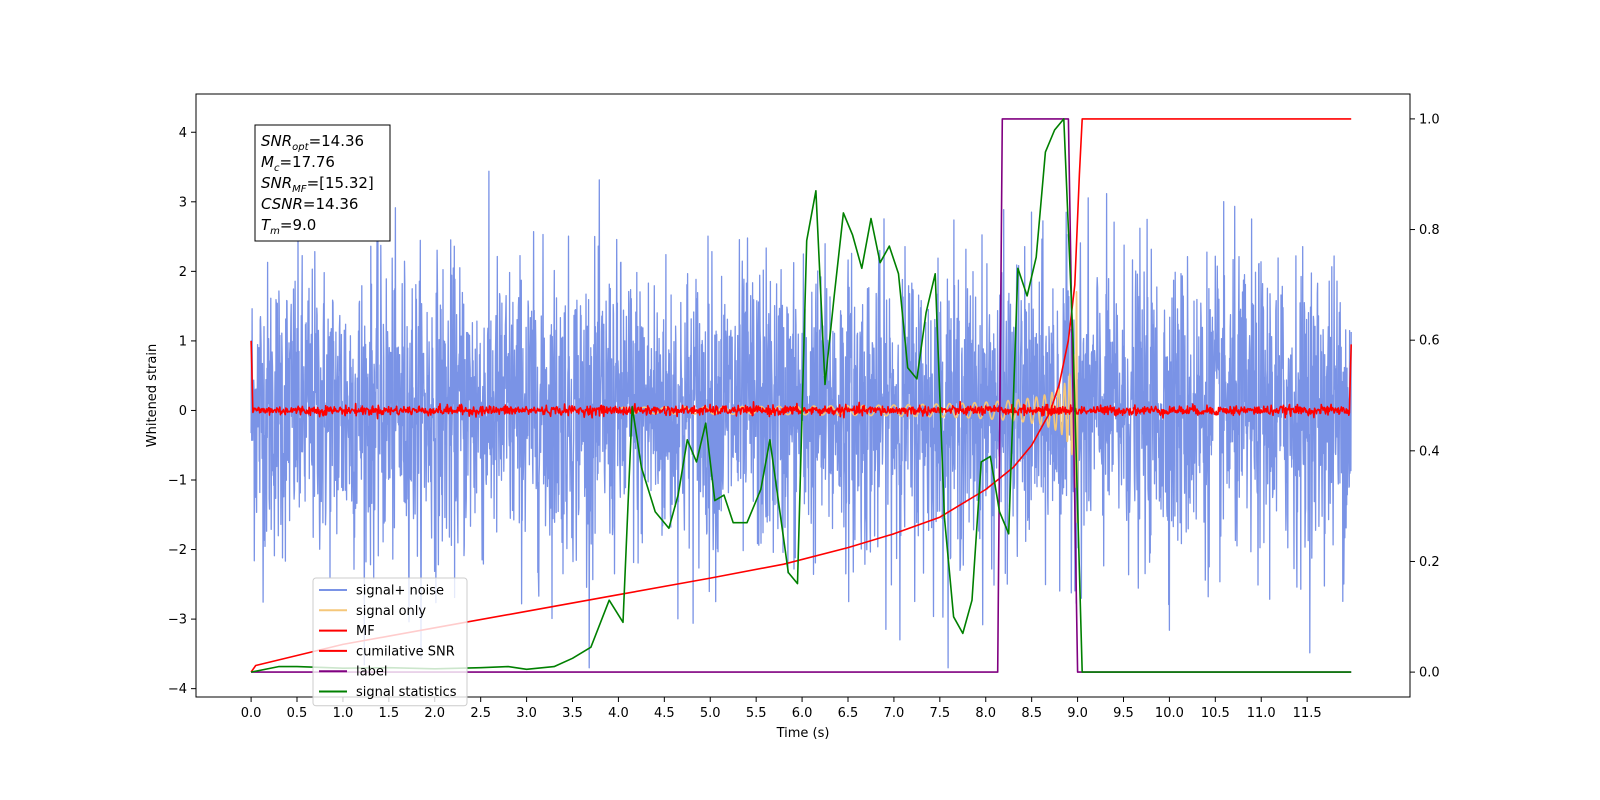 Image resolution: width=1600 pixels, height=800 pixels. Describe the element at coordinates (183, 272) in the screenshot. I see `y-tick-label: 2` at that location.